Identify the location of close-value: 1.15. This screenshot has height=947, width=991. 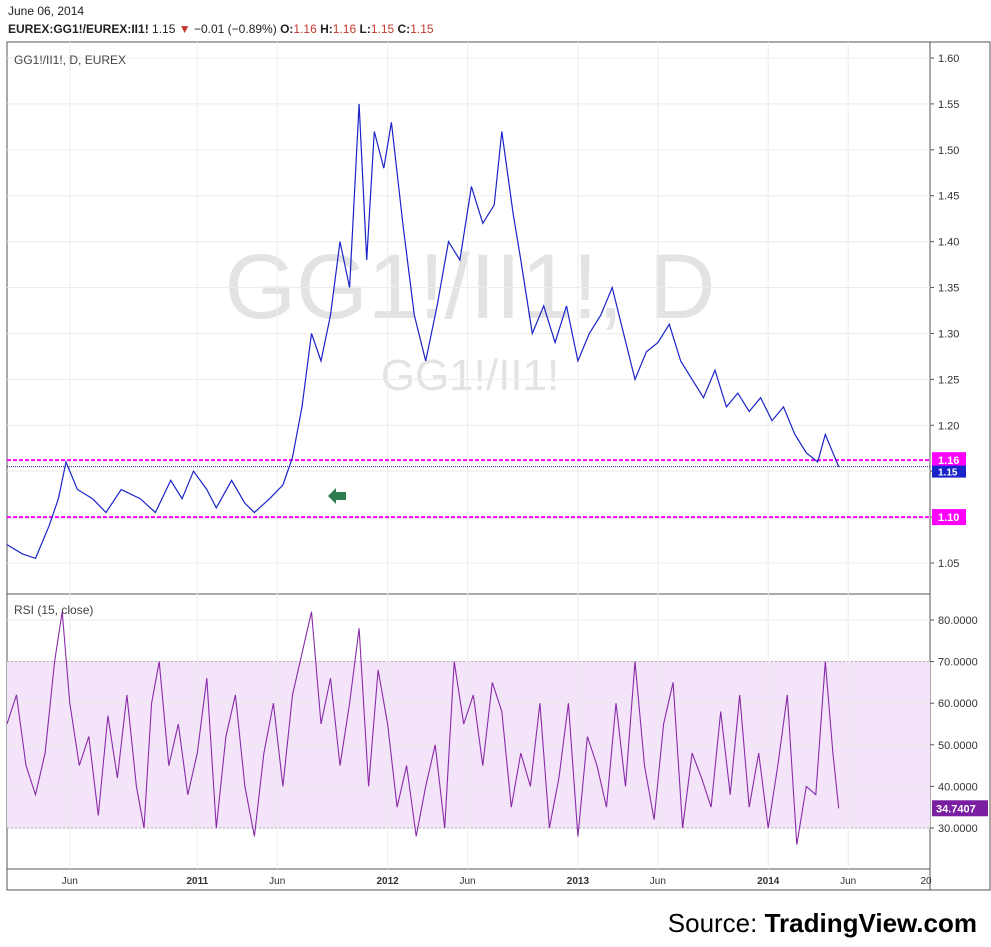
(422, 29).